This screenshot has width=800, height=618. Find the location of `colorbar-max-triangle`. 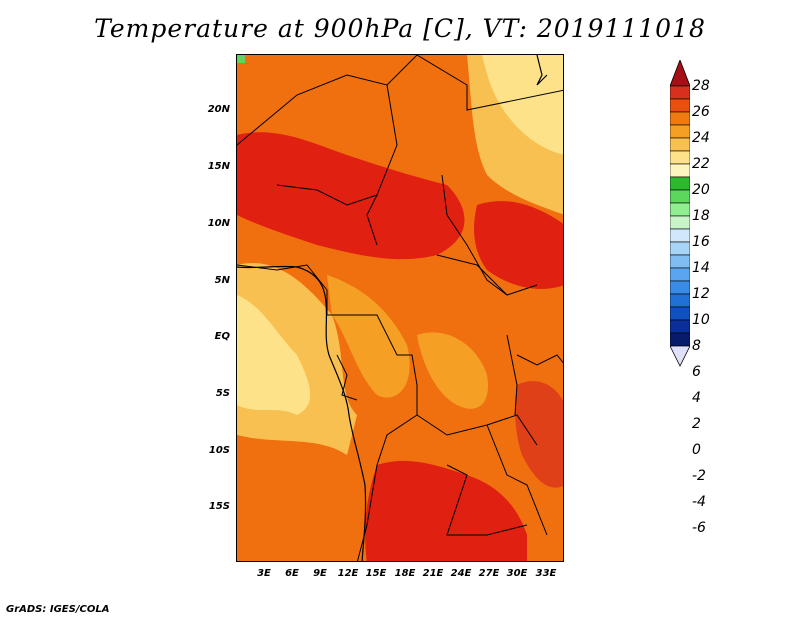

colorbar-max-triangle is located at coordinates (680, 73).